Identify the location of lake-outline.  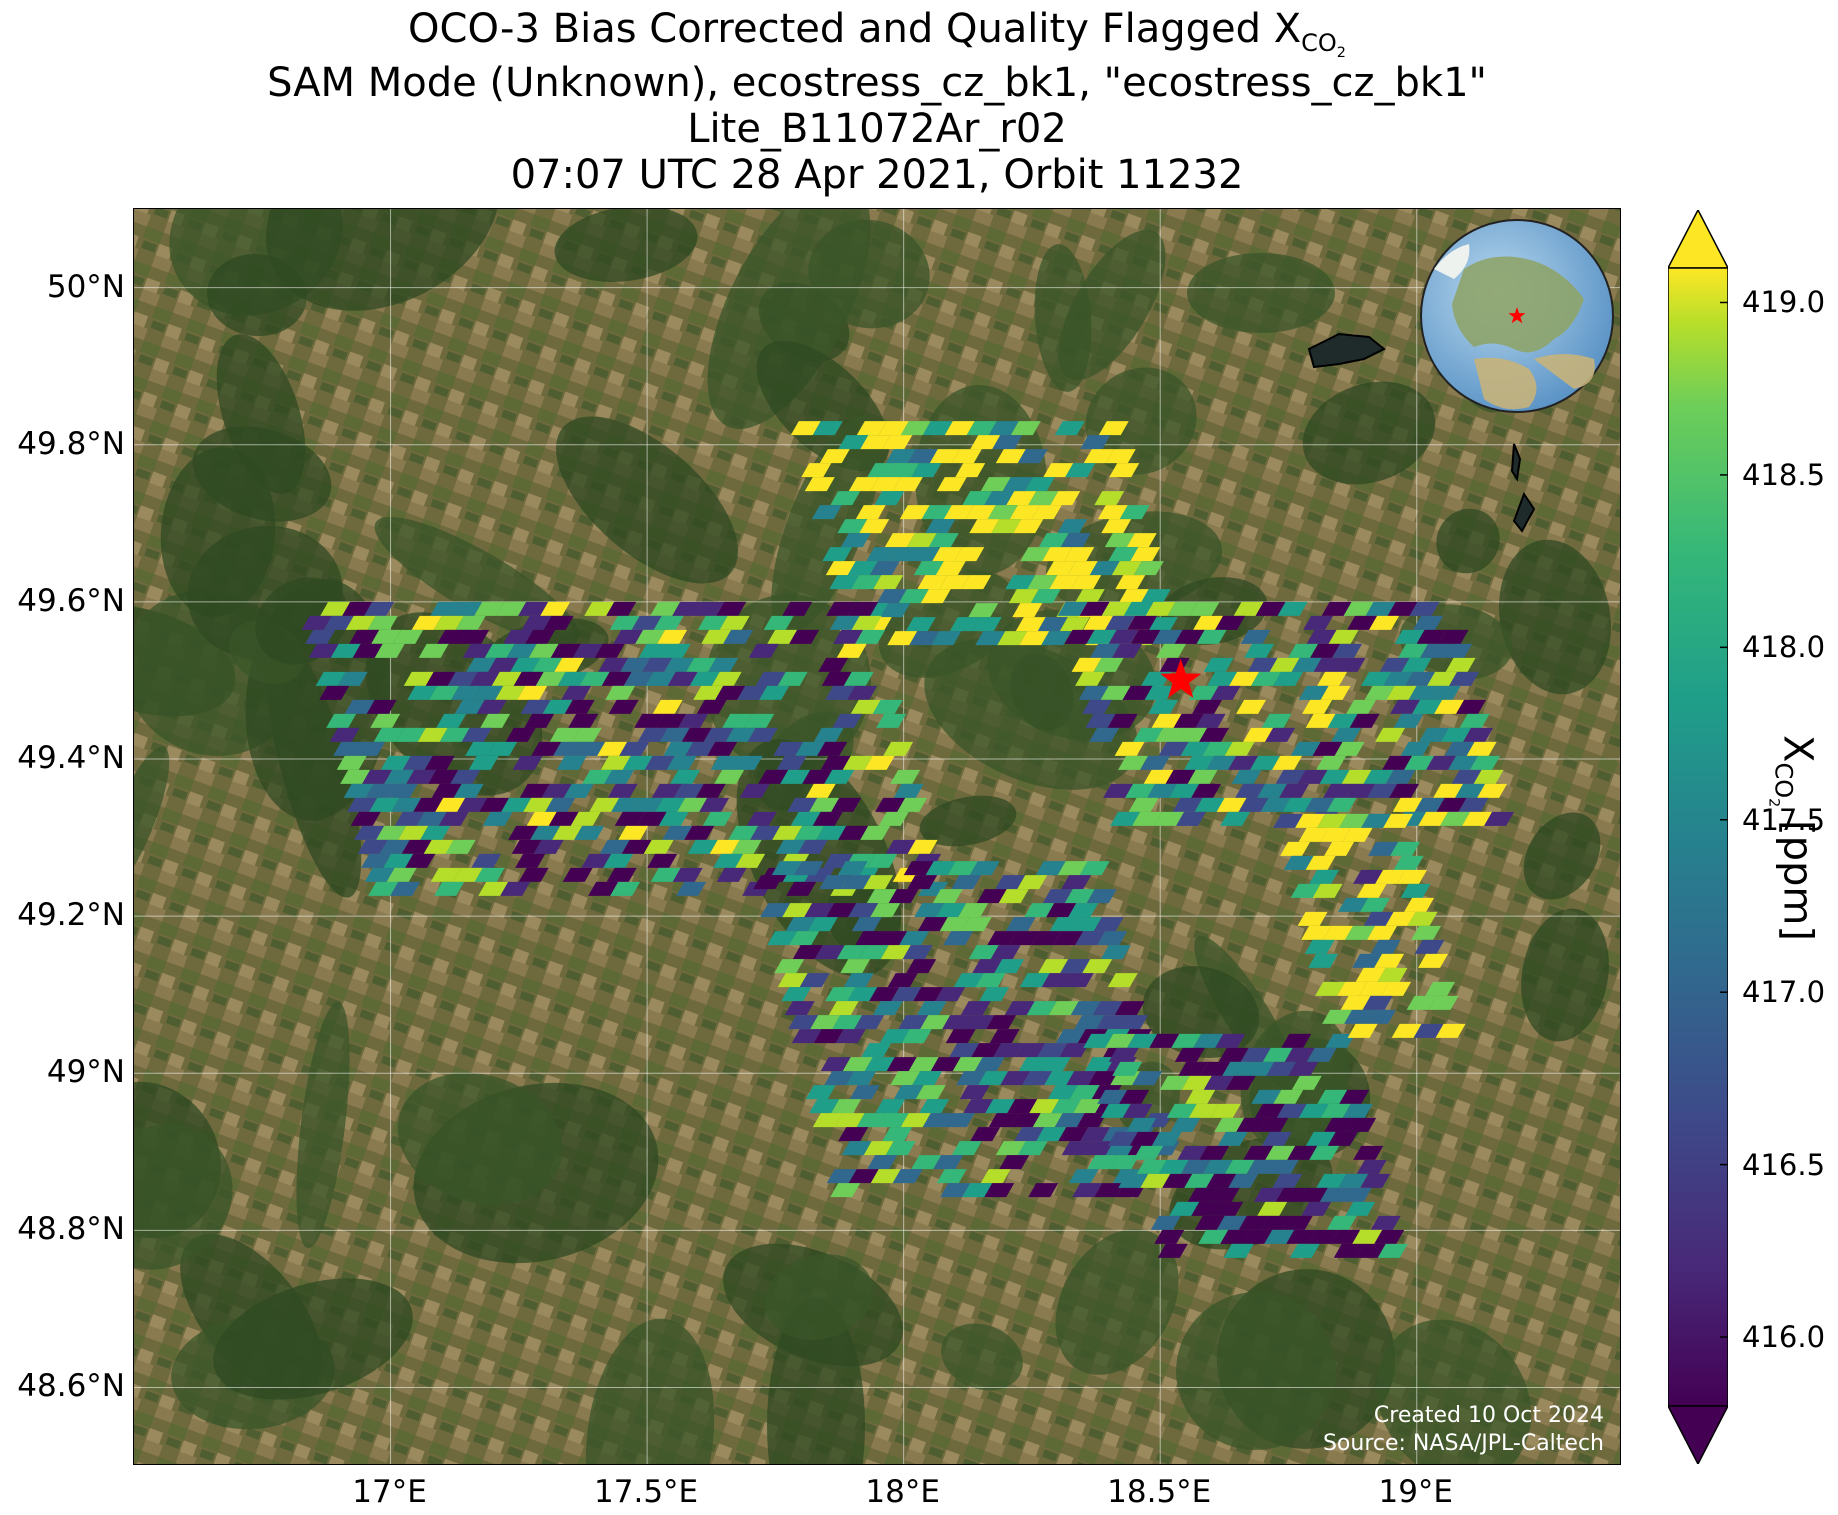
(1346, 350).